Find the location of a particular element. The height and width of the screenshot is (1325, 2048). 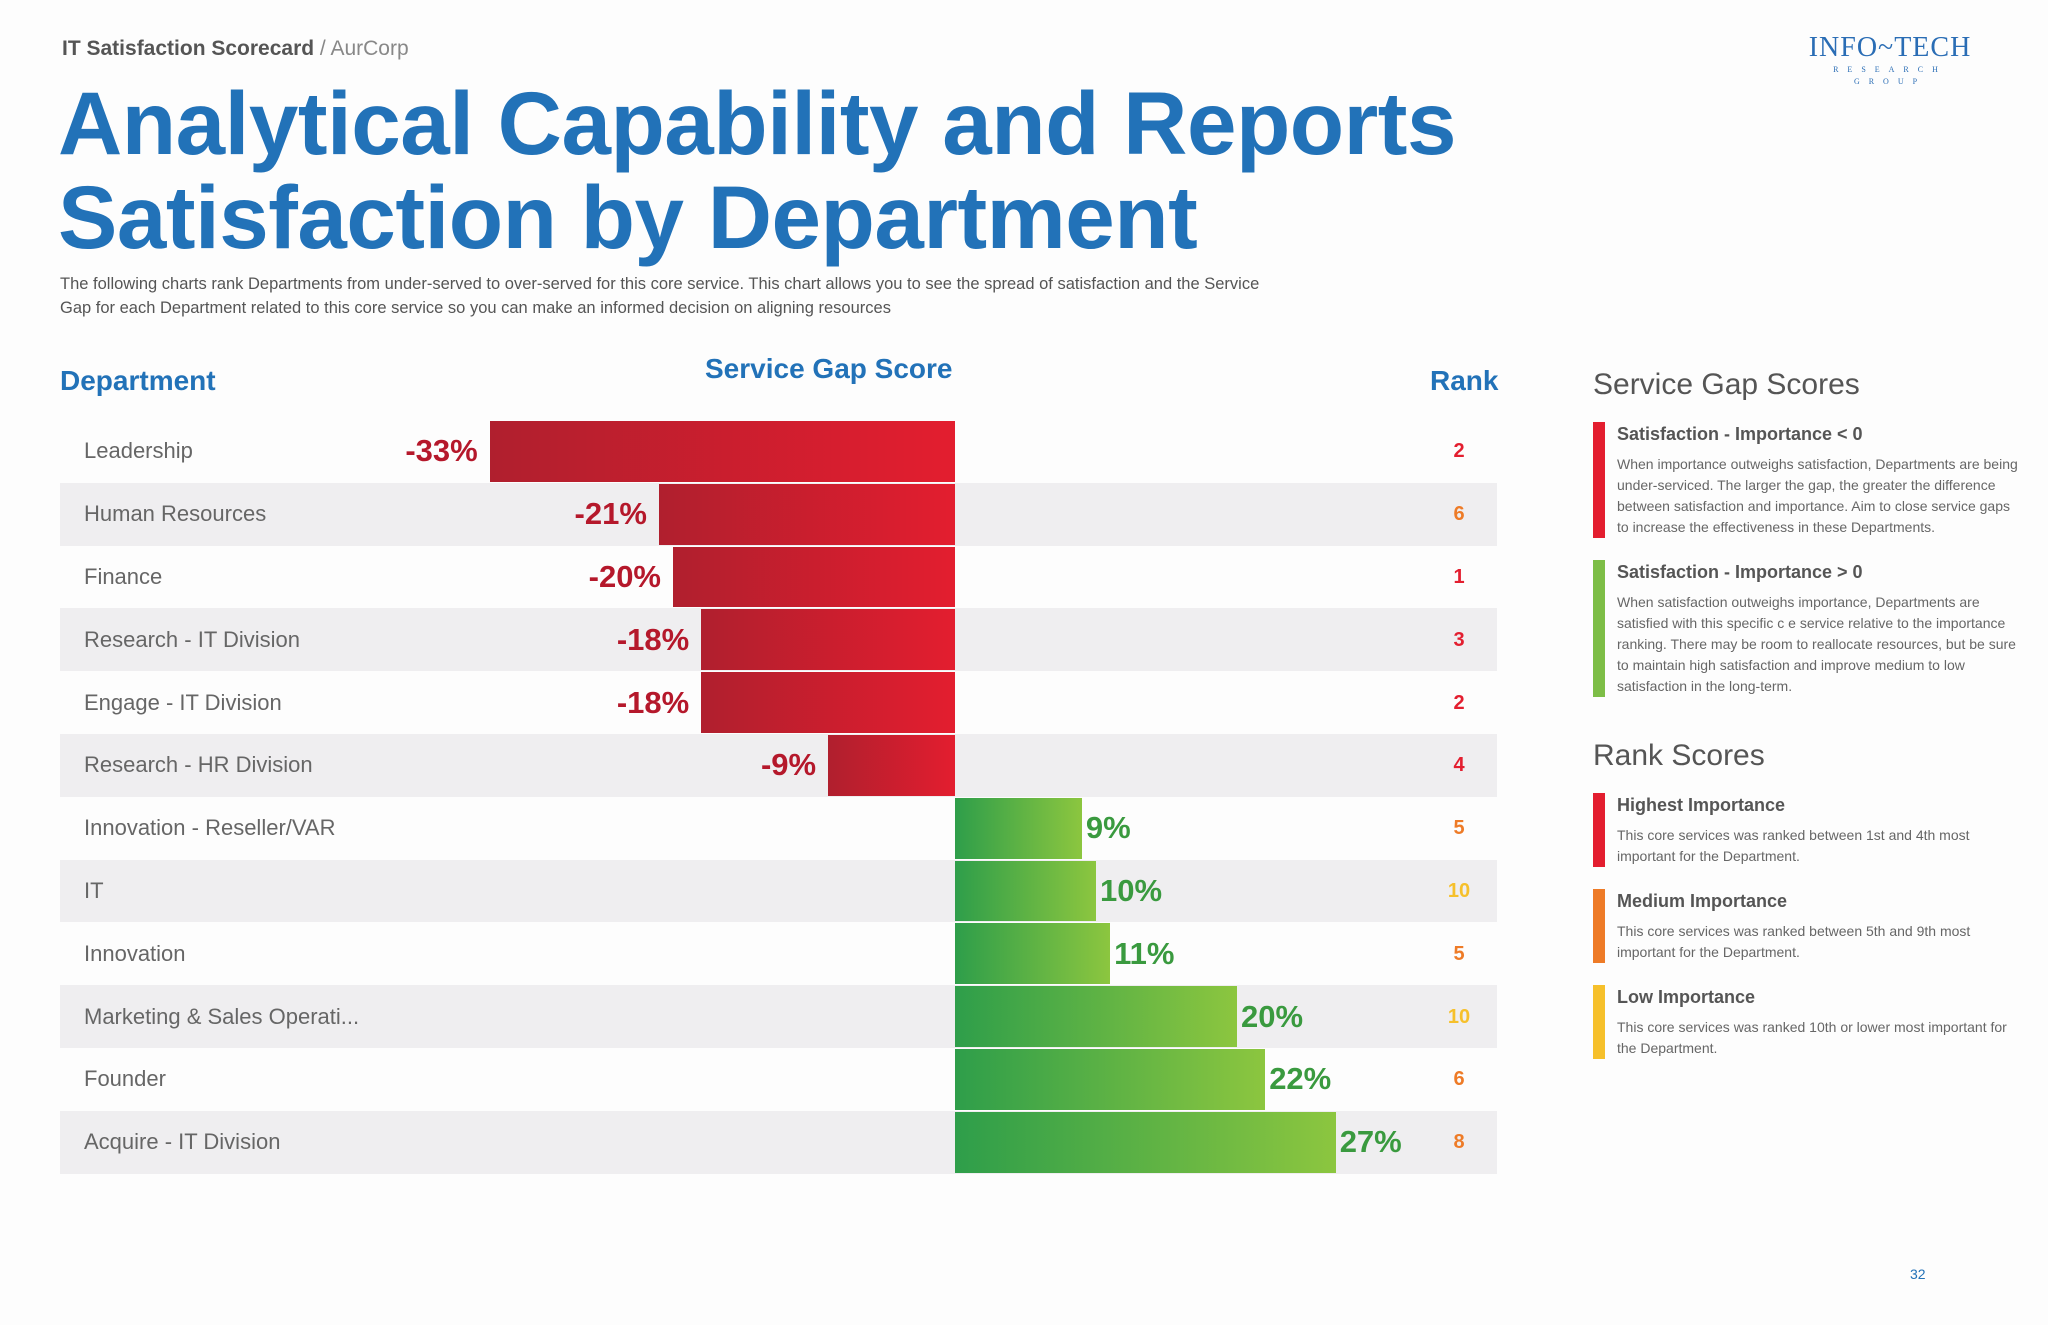

rank-legend-title: Rank Scores is located at coordinates (1679, 755).